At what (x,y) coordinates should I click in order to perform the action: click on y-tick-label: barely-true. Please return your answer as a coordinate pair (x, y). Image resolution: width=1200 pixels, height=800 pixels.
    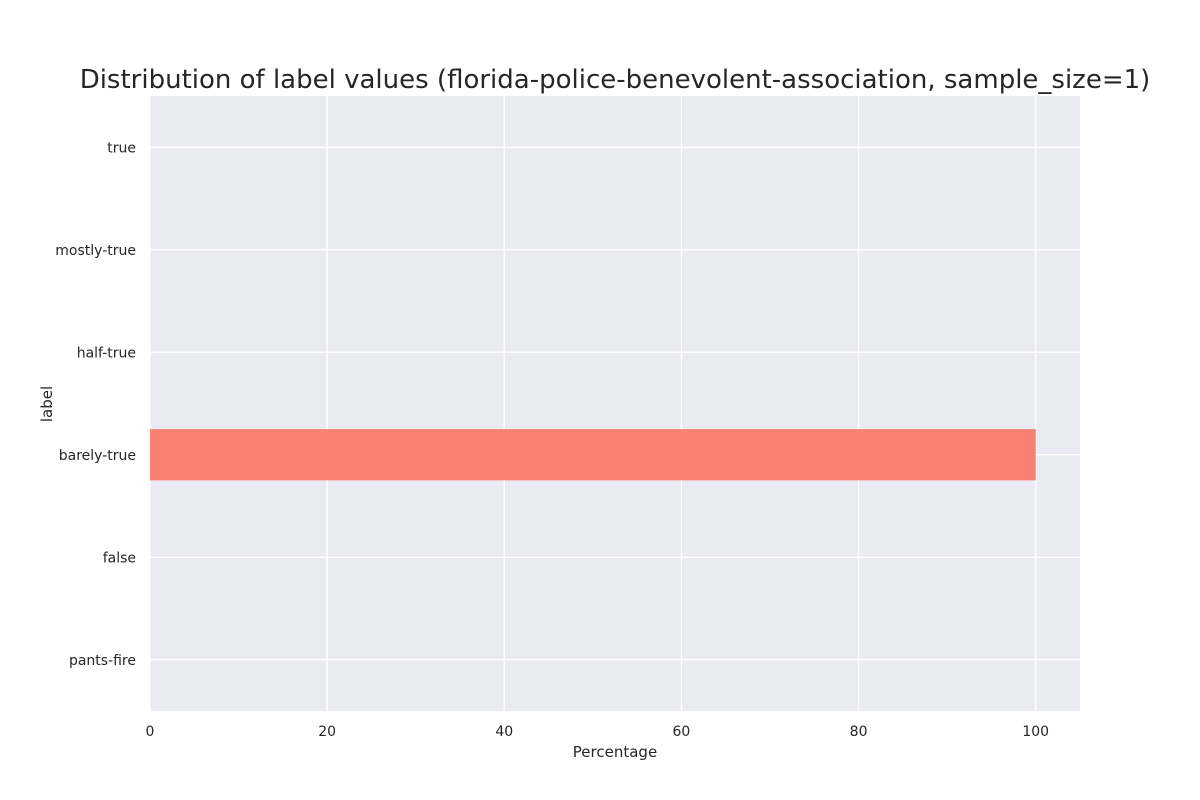
    Looking at the image, I should click on (97, 456).